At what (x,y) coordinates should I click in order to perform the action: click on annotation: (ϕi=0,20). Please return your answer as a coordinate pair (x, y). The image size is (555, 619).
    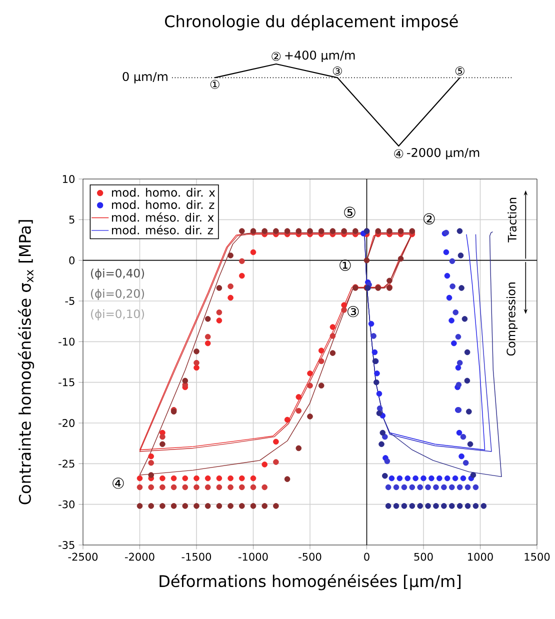
    Looking at the image, I should click on (117, 294).